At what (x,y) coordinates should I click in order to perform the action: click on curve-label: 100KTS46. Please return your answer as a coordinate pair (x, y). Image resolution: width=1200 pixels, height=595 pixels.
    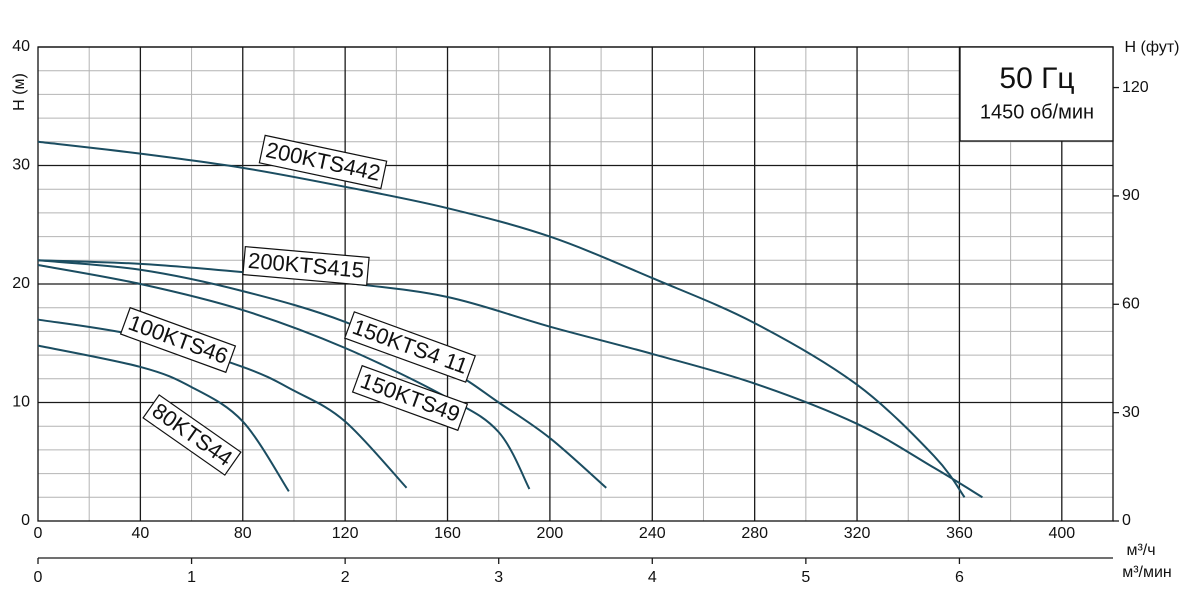
    Looking at the image, I should click on (178, 340).